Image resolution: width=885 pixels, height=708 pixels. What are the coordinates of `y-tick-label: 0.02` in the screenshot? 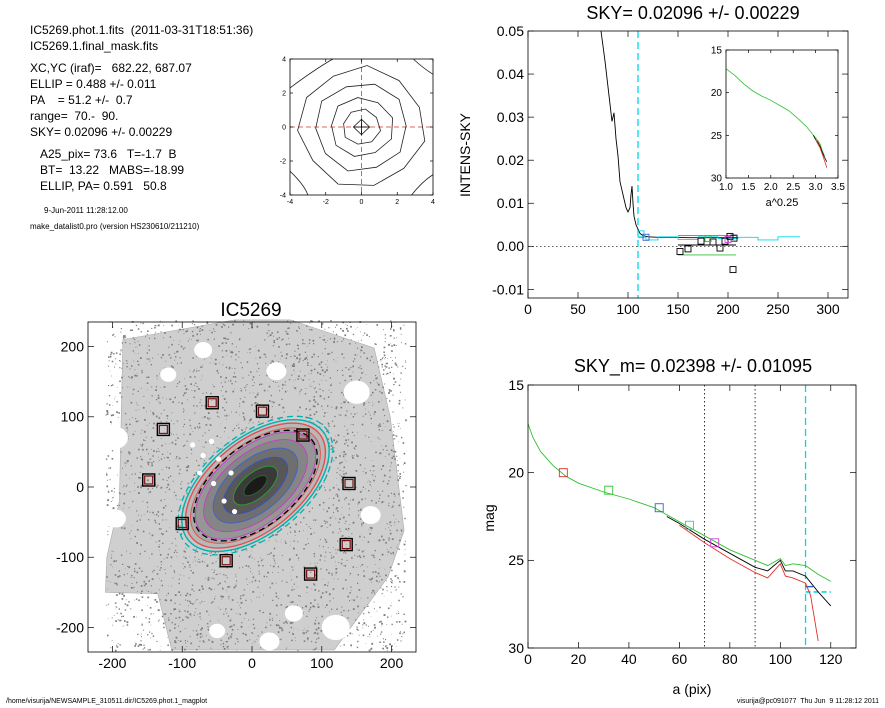 It's located at (510, 160).